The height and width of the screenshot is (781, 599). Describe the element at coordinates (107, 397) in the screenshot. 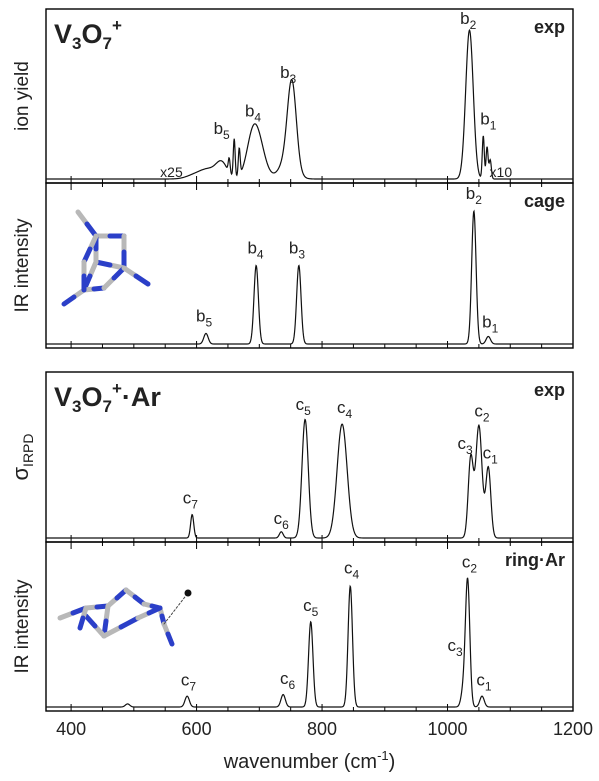

I see `panel-title: V3O7+·Ar` at that location.